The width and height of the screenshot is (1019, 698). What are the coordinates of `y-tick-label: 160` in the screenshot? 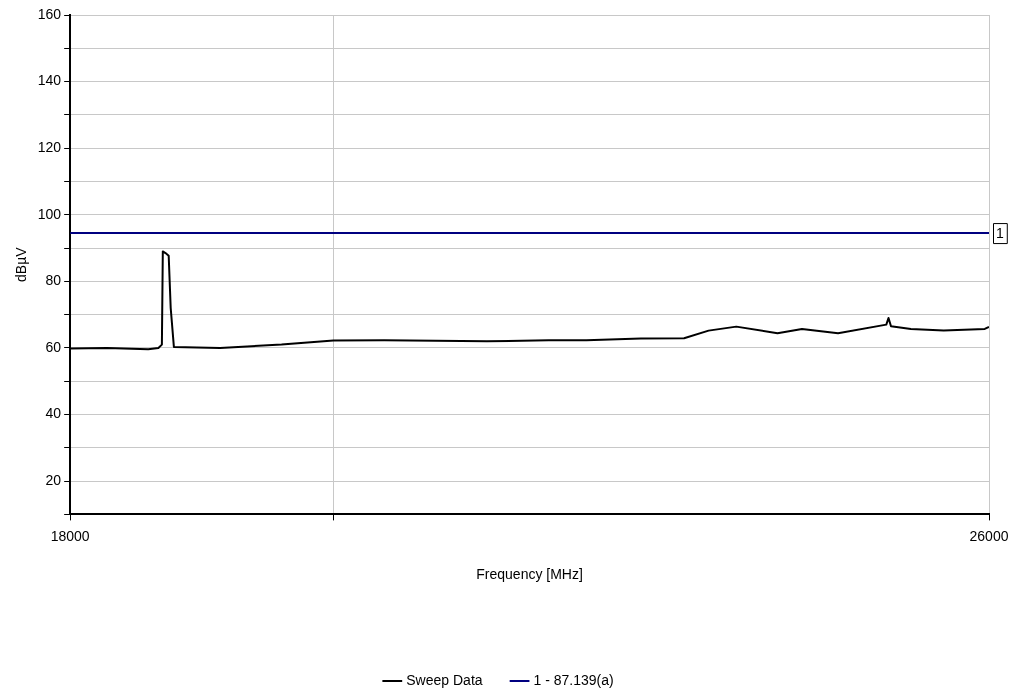 It's located at (49, 13).